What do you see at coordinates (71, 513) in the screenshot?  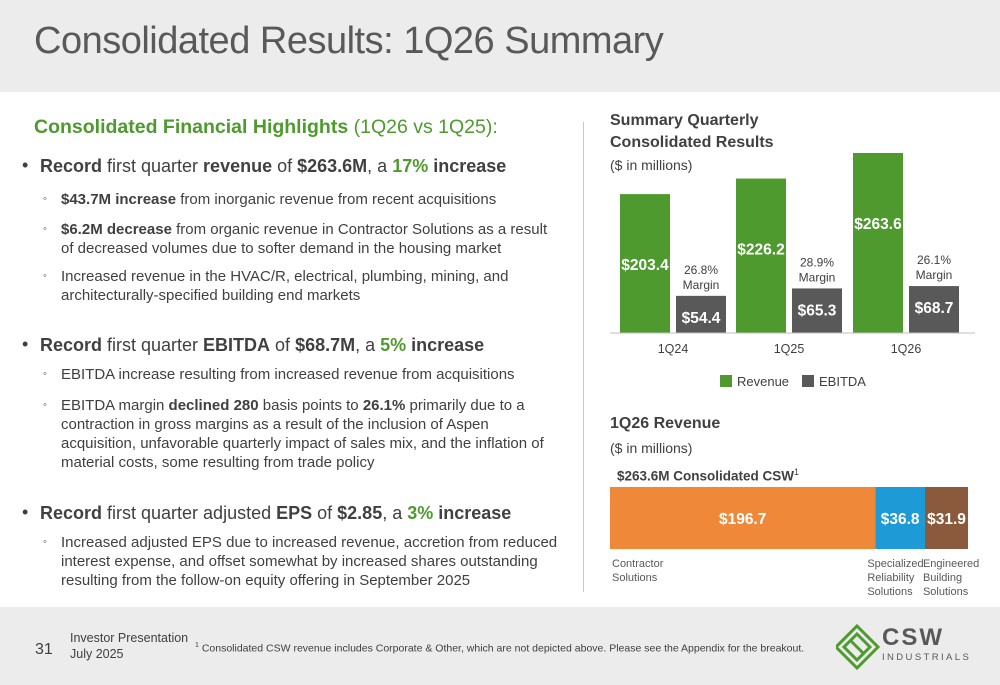 I see `eps-record: Record` at bounding box center [71, 513].